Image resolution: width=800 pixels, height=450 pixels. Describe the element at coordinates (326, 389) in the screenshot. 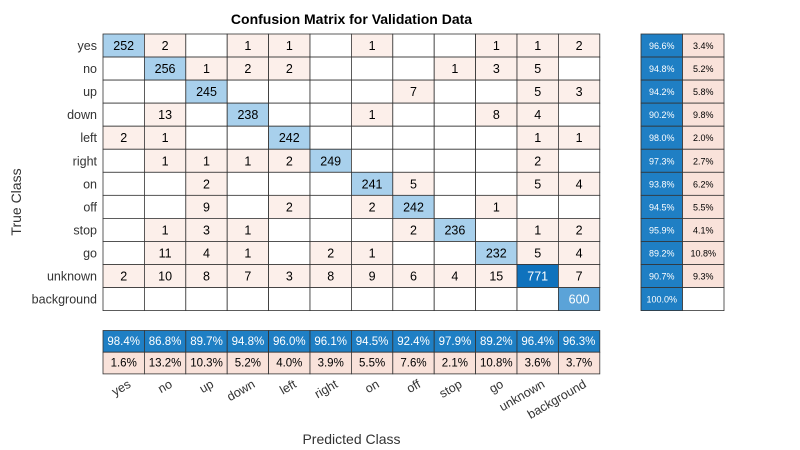

I see `column-label: right` at that location.